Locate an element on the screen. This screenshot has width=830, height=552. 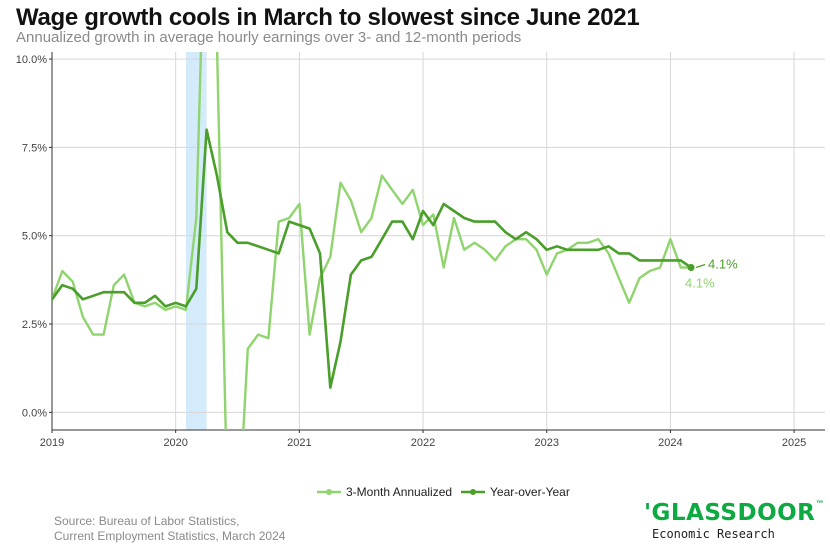
logo-trademark: ™ is located at coordinates (820, 505).